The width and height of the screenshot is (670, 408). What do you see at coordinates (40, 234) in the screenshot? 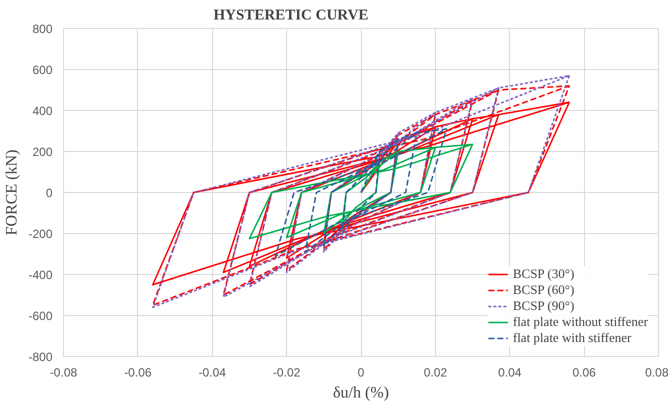
I see `y-tick-label: -200` at bounding box center [40, 234].